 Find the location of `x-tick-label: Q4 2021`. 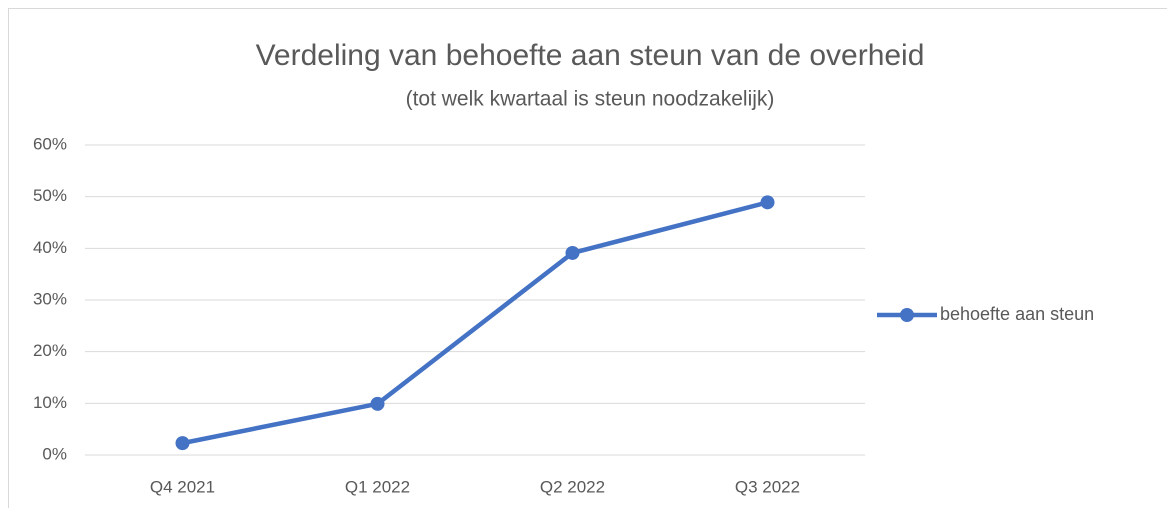

x-tick-label: Q4 2021 is located at coordinates (182, 486).